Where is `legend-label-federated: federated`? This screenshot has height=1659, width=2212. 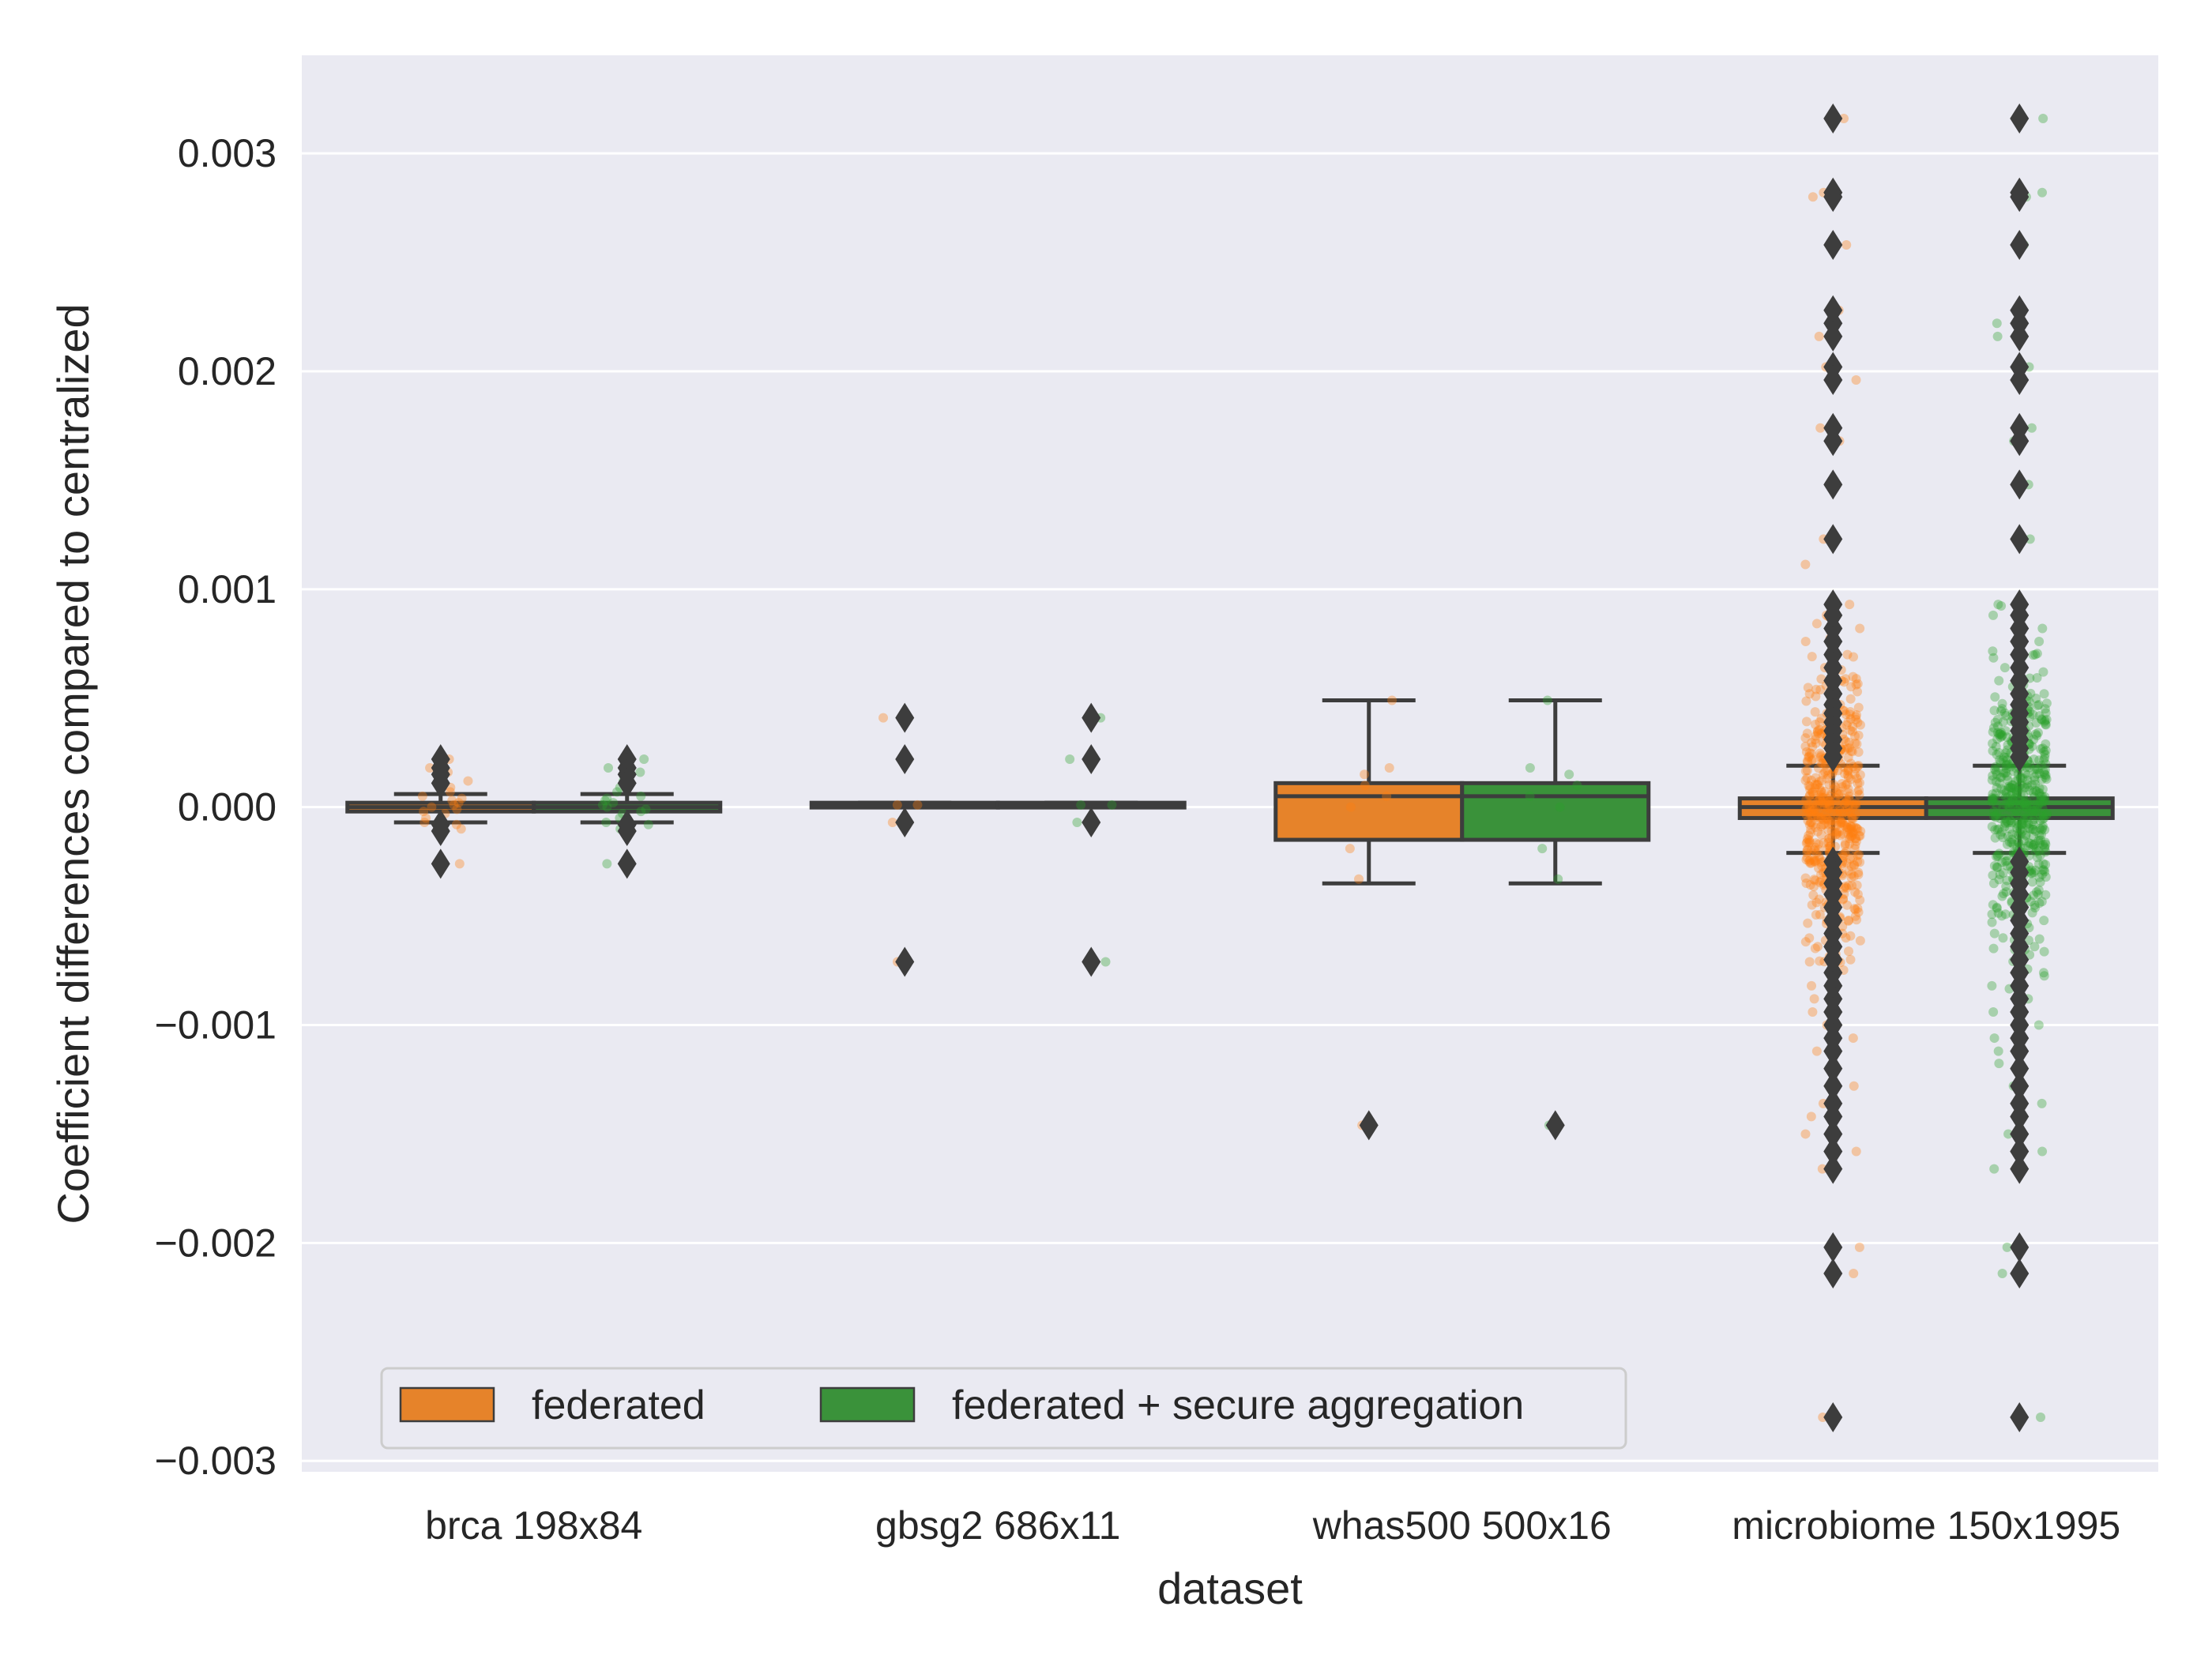
legend-label-federated: federated is located at coordinates (619, 1405).